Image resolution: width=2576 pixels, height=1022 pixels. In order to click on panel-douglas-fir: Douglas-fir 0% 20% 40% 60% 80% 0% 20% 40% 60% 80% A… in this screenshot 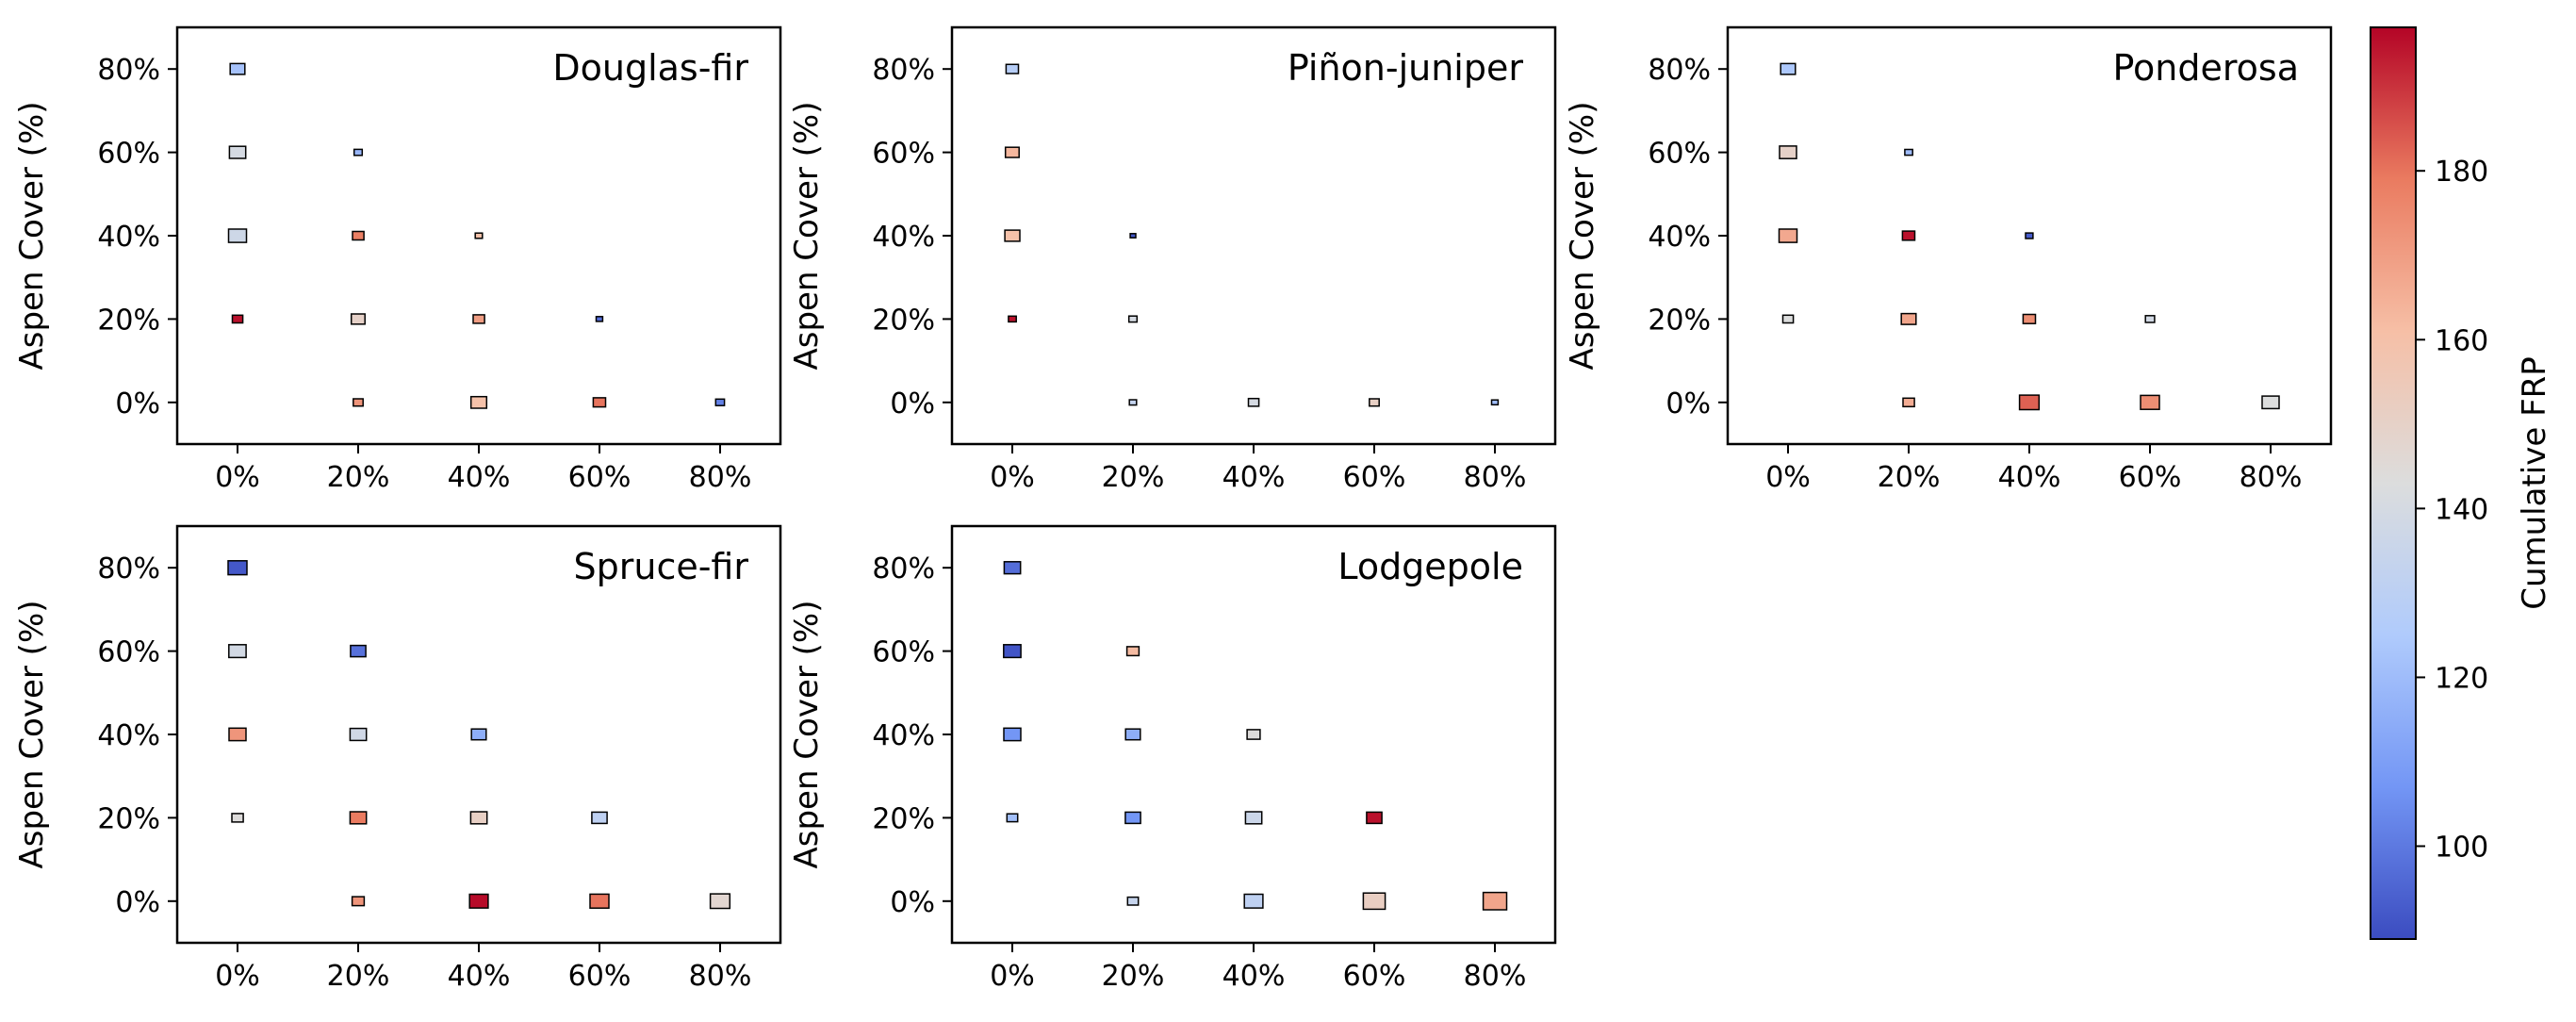, I will do `click(397, 259)`.